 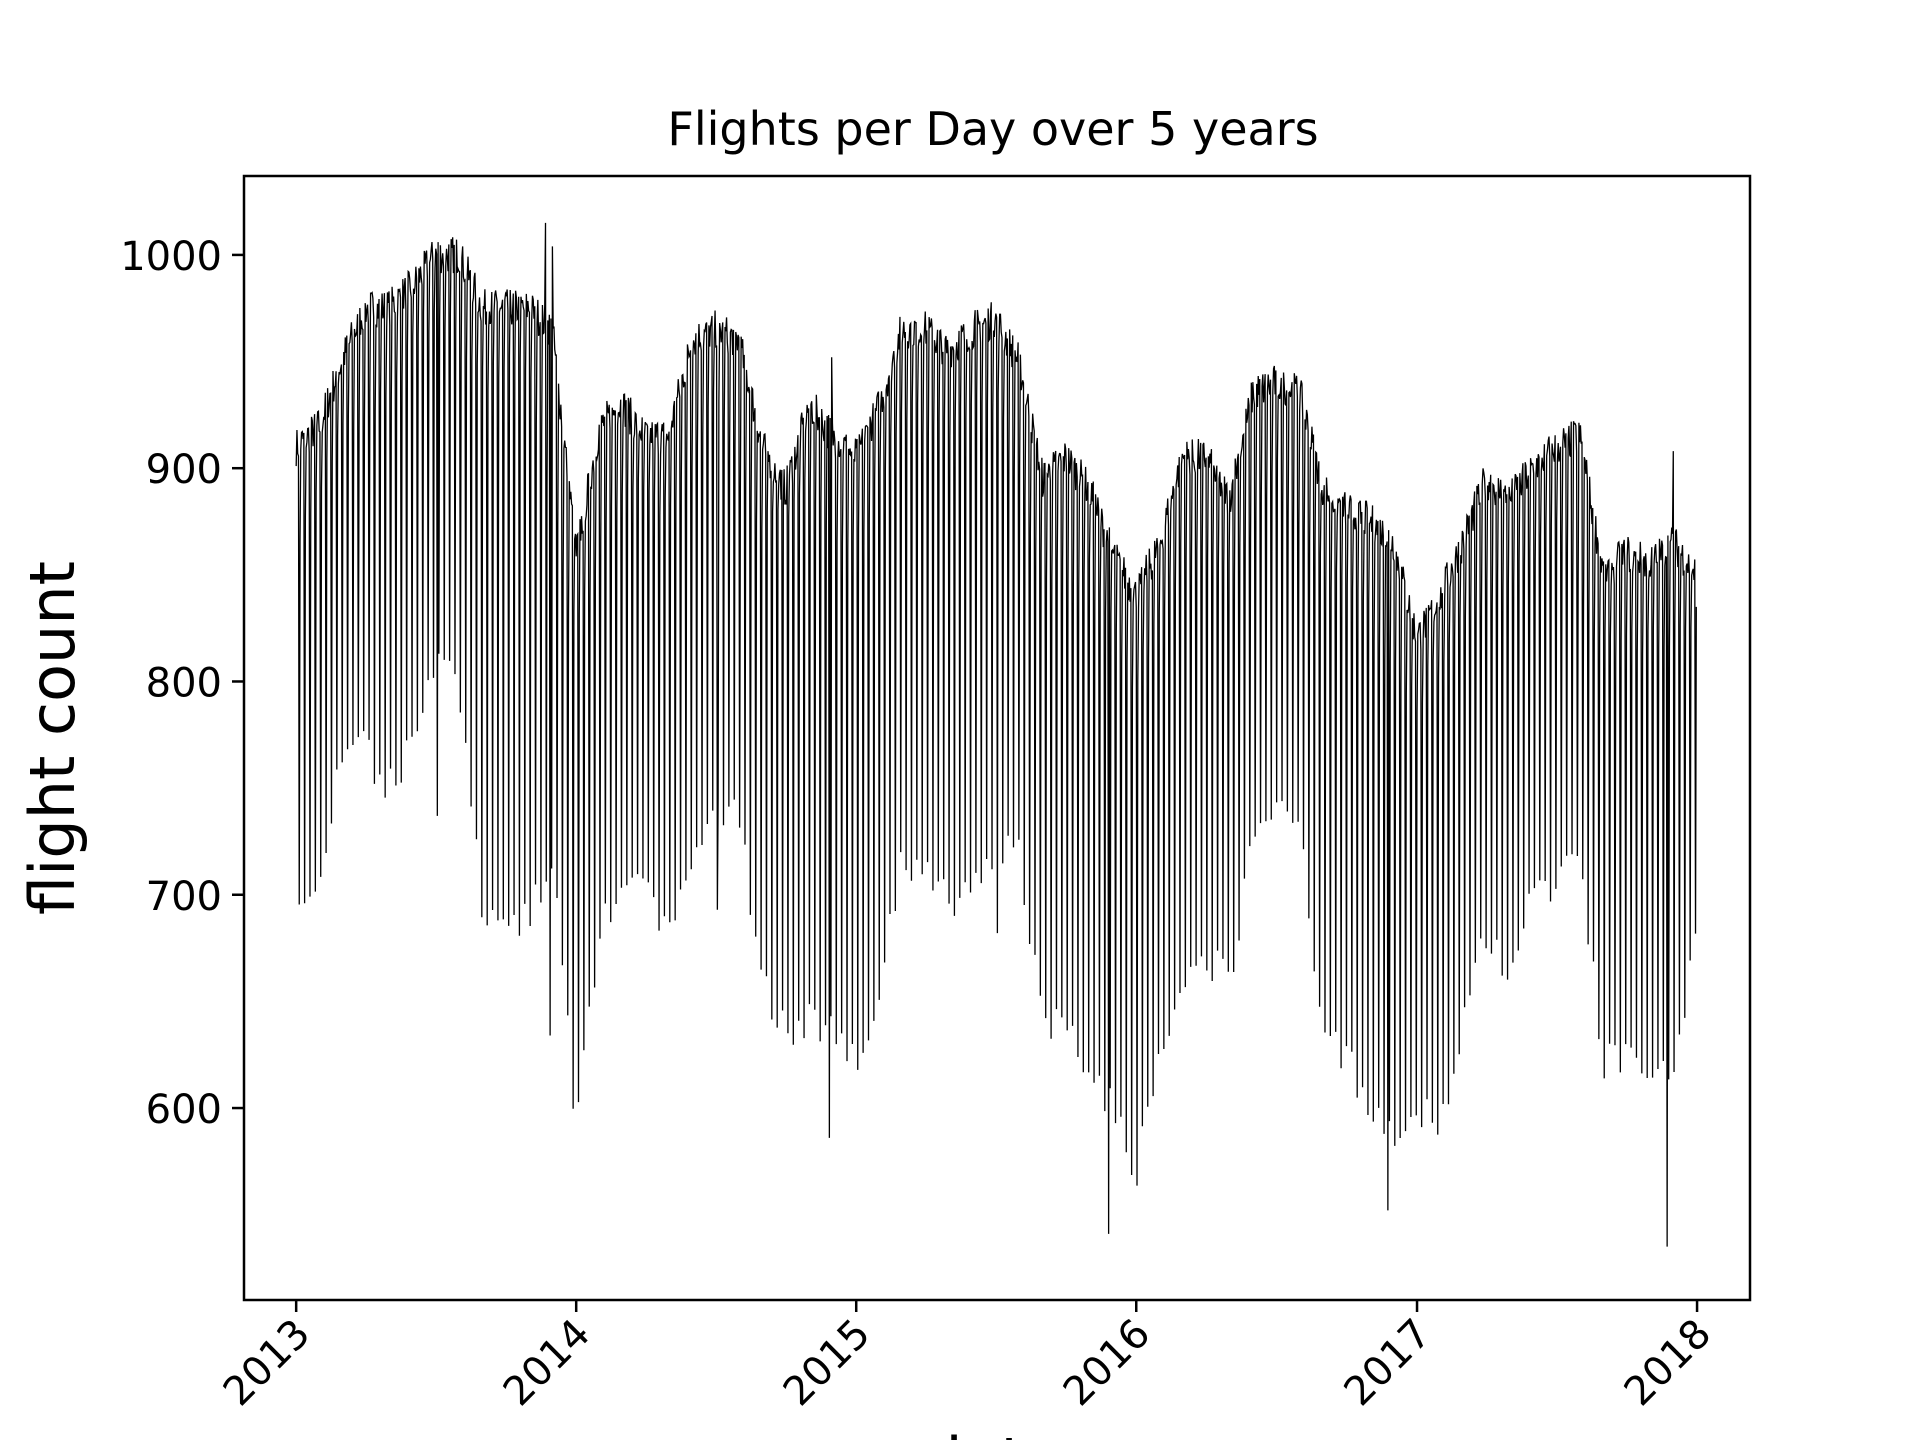 What do you see at coordinates (184, 470) in the screenshot?
I see `y-tick-label: 900` at bounding box center [184, 470].